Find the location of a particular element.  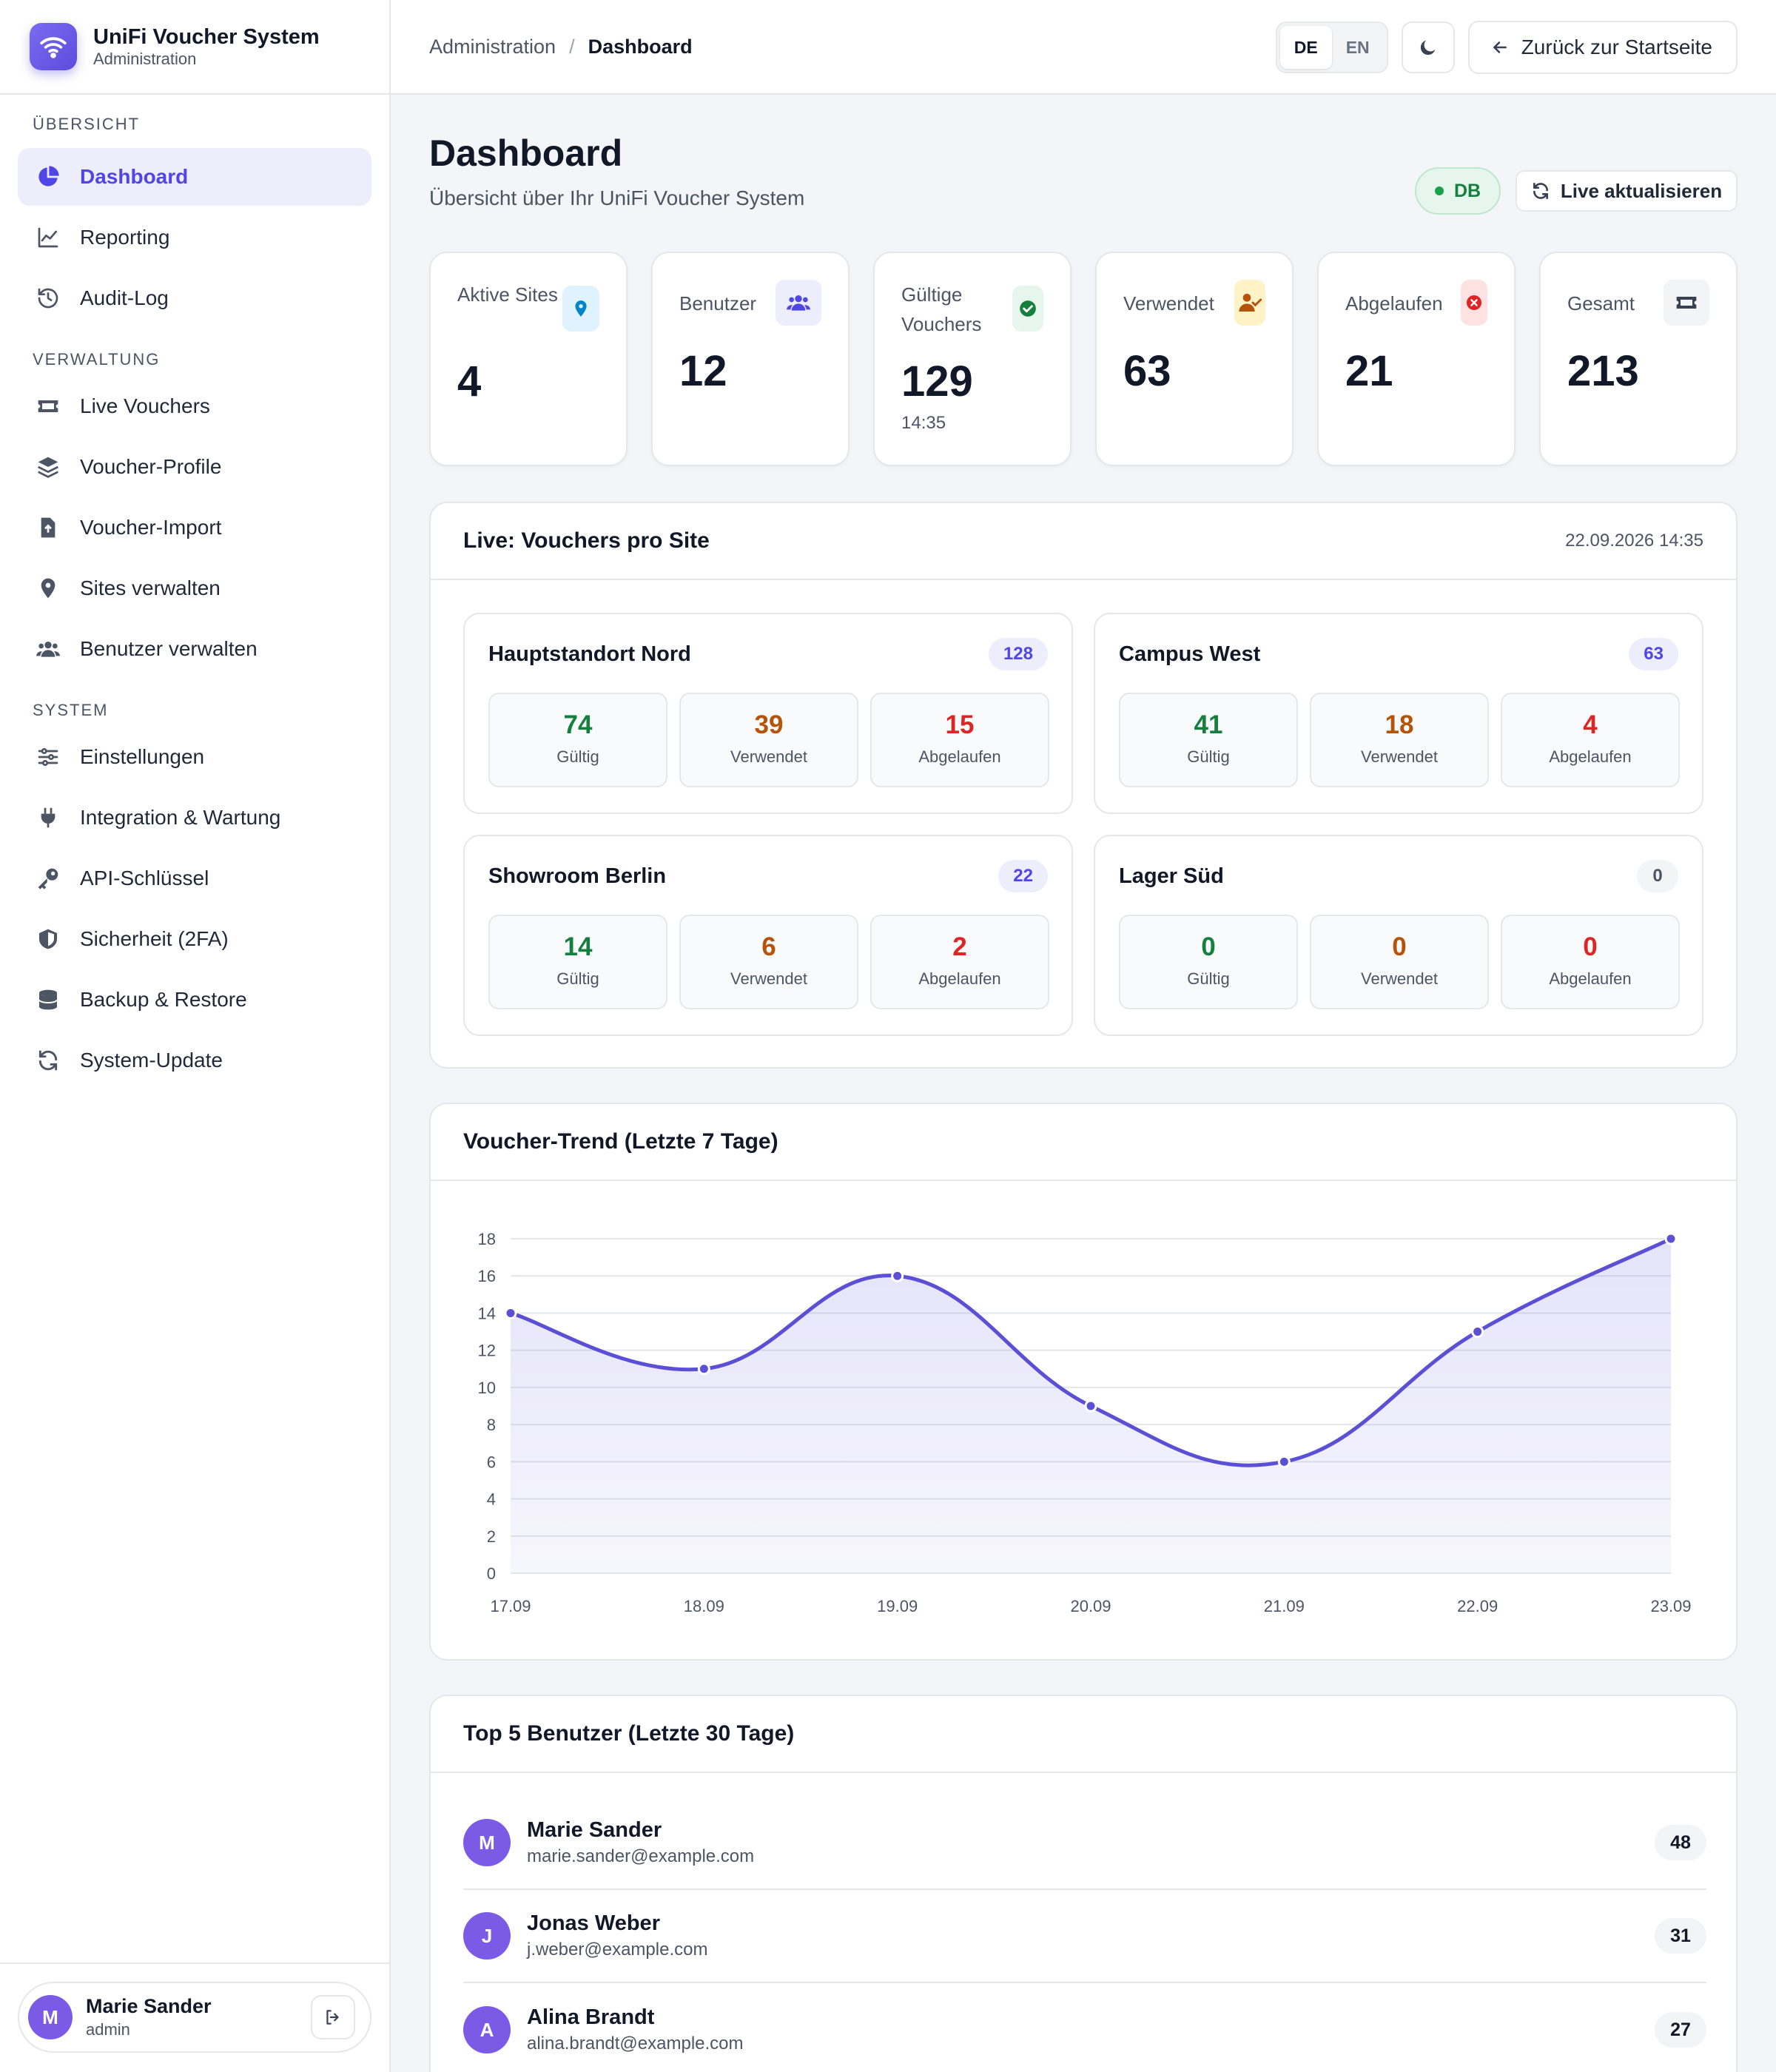

site-stat-valid: 41 Gültig is located at coordinates (1208, 740).